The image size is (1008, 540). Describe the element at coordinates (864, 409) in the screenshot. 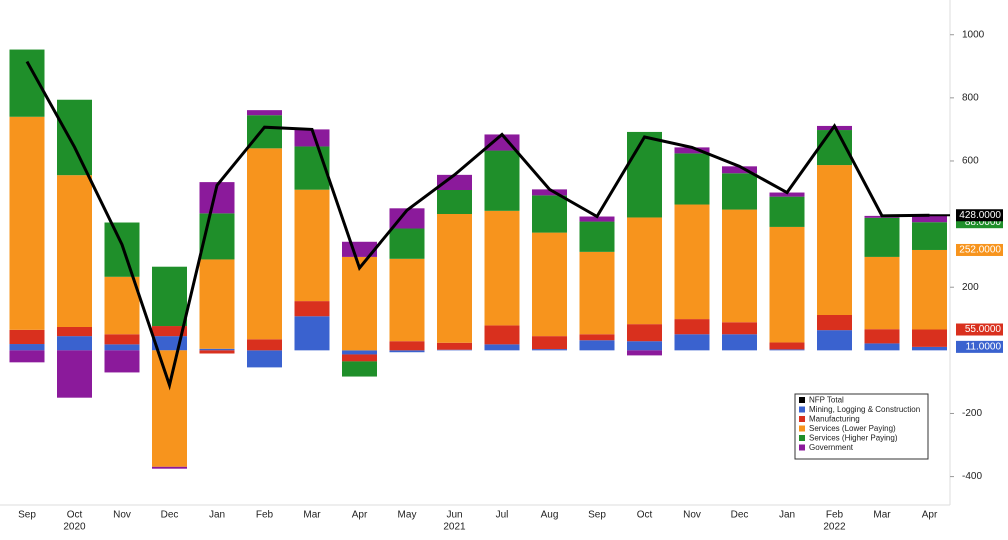

I see `legend-label: Mining, Logging & Construction` at that location.